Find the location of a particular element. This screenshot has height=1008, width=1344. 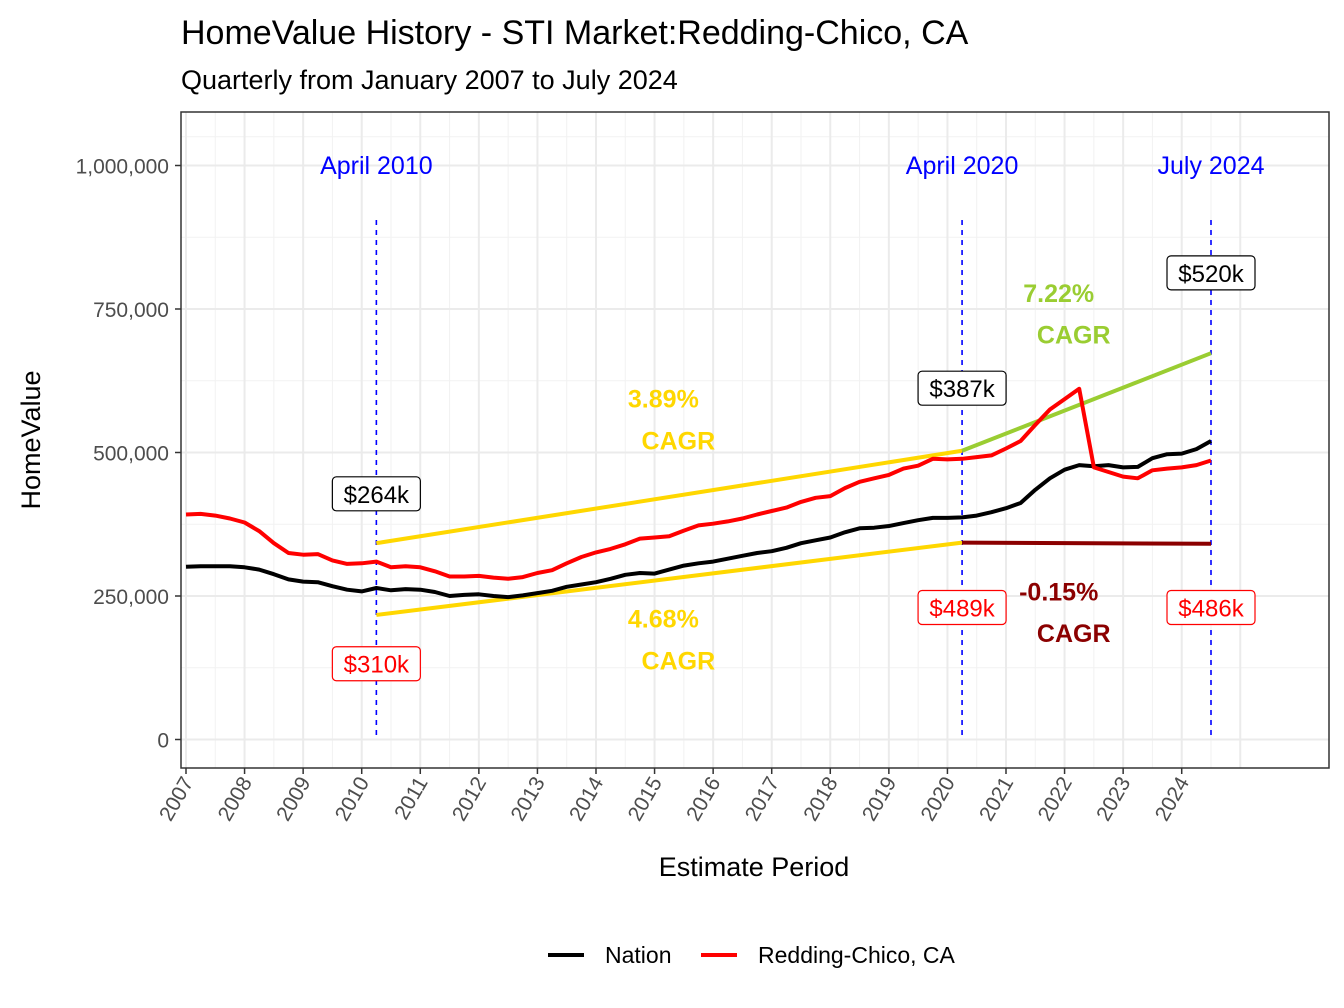

y-tick-label: 750,000 is located at coordinates (131, 310).